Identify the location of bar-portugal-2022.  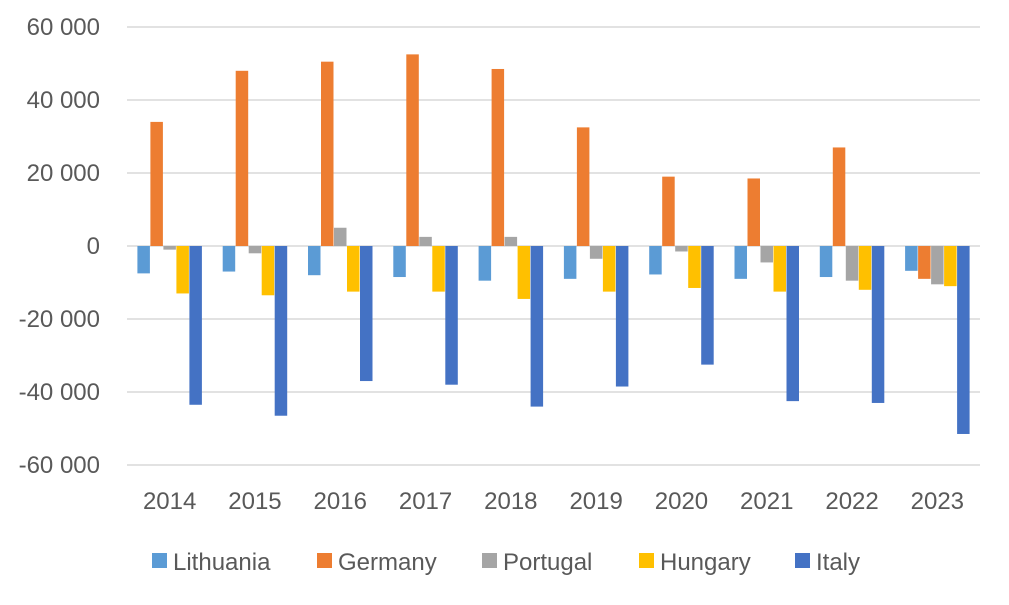
(852, 263).